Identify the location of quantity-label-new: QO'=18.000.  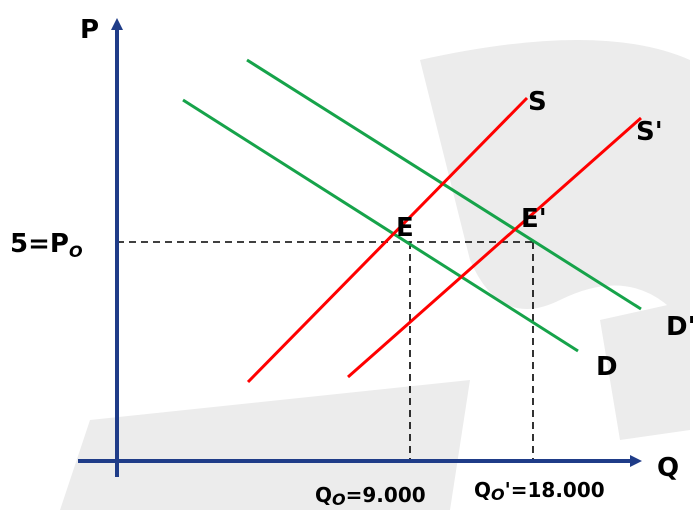
(539, 491).